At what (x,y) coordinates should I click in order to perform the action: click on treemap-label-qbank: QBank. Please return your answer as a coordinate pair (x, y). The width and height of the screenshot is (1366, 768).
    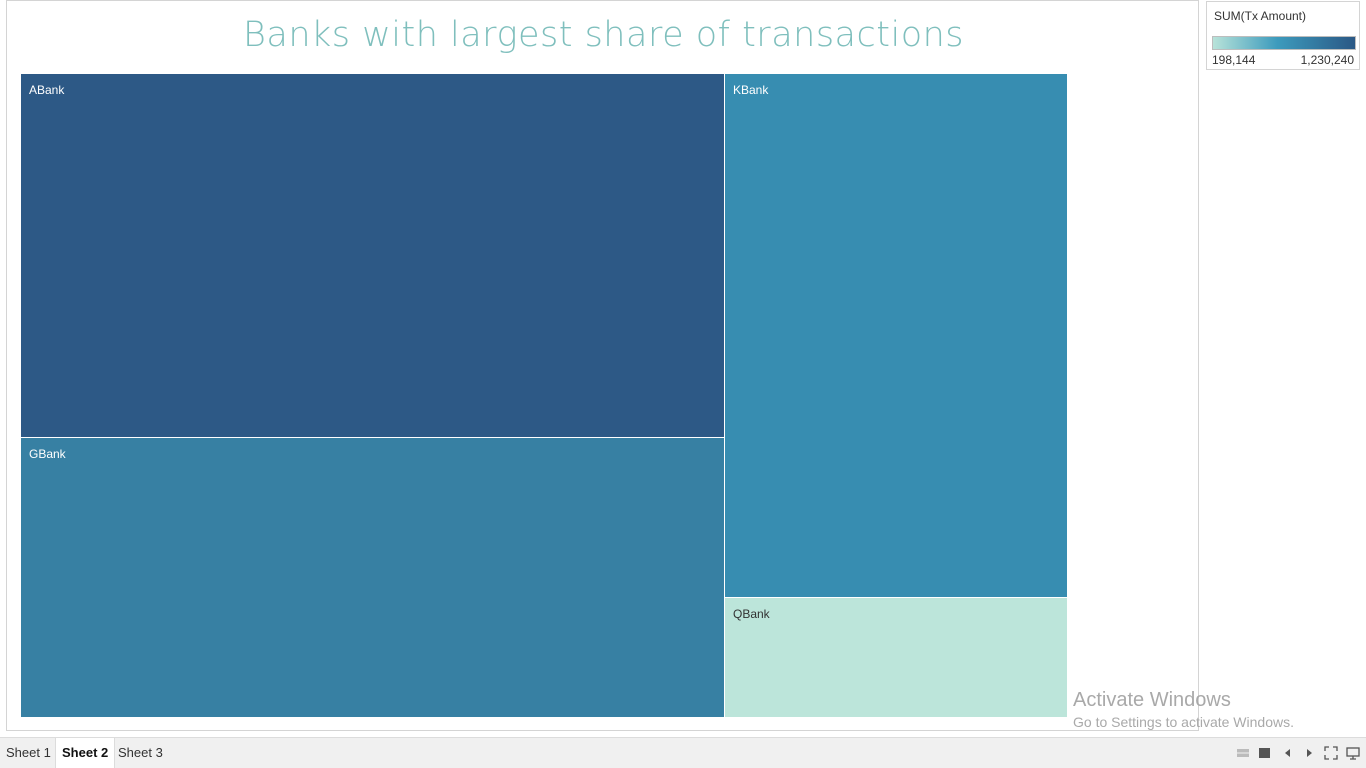
    Looking at the image, I should click on (752, 614).